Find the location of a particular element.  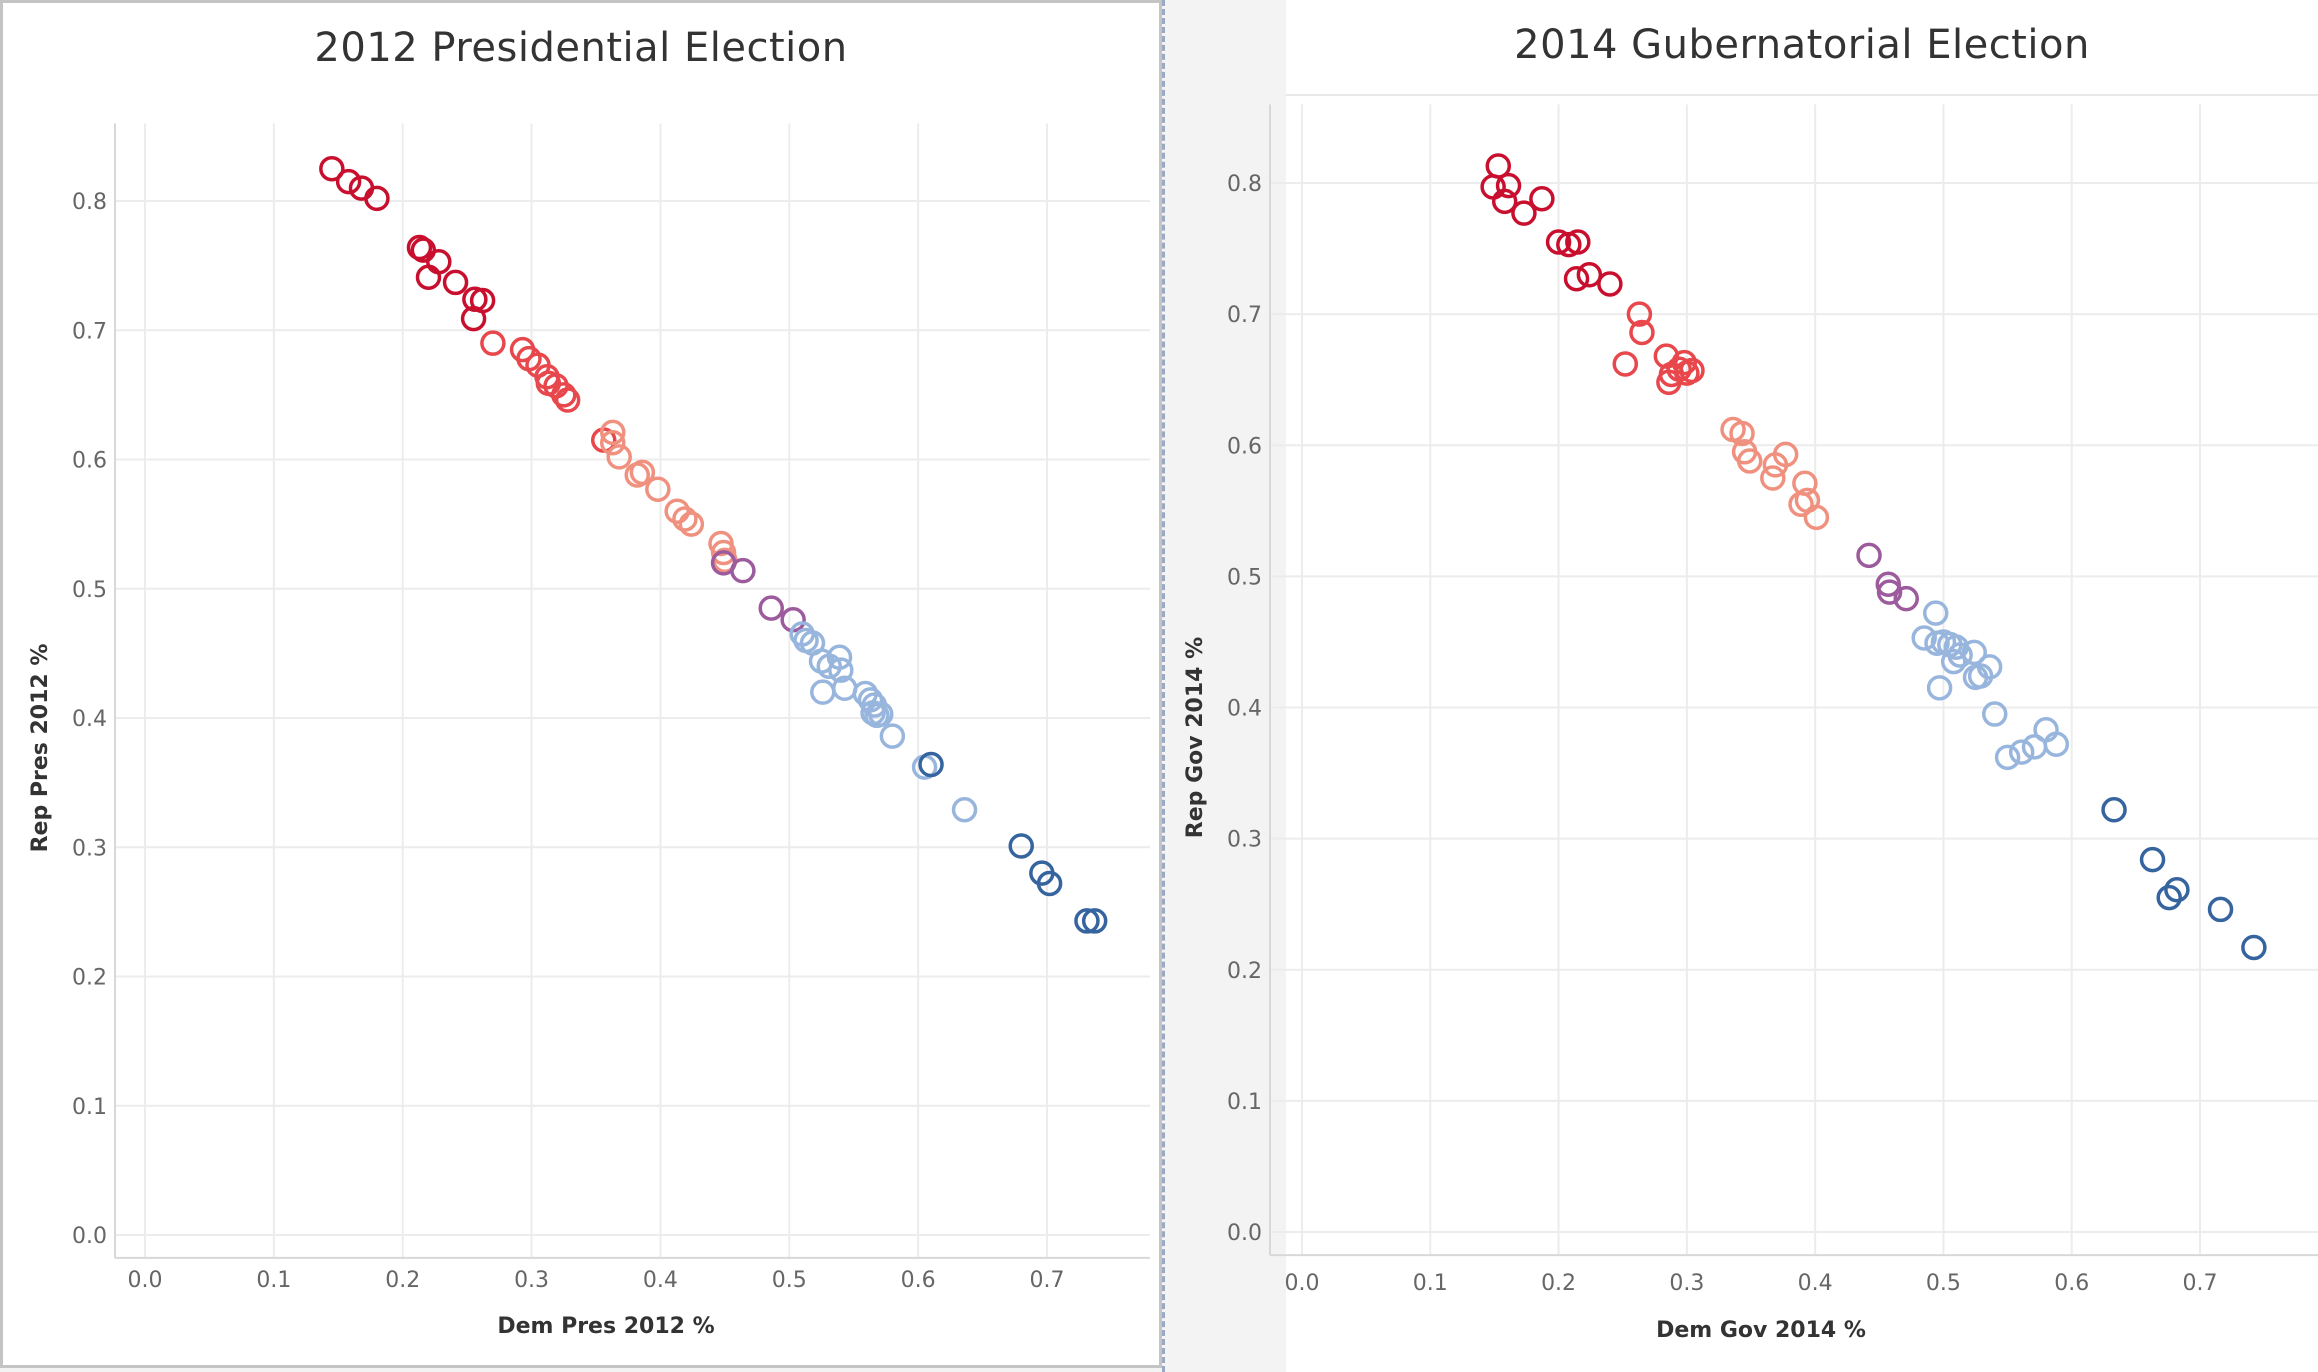

panel-divider is located at coordinates (1163, 686).